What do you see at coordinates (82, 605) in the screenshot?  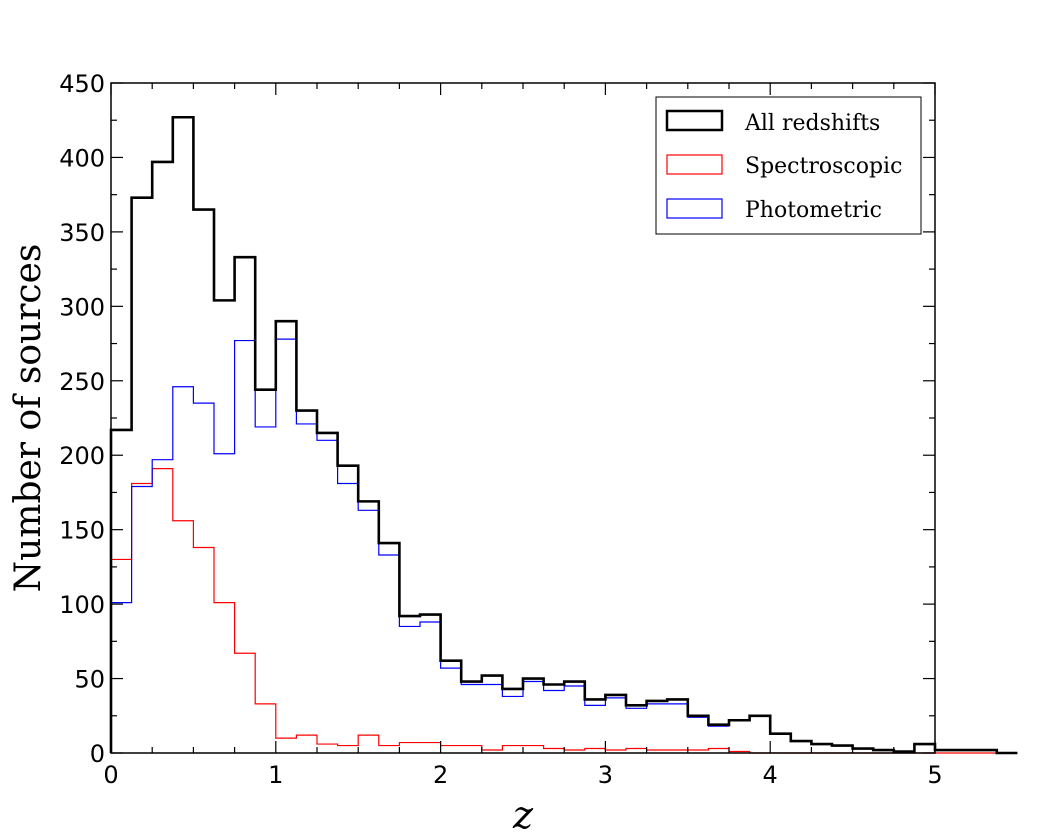 I see `y-tick-label: 100` at bounding box center [82, 605].